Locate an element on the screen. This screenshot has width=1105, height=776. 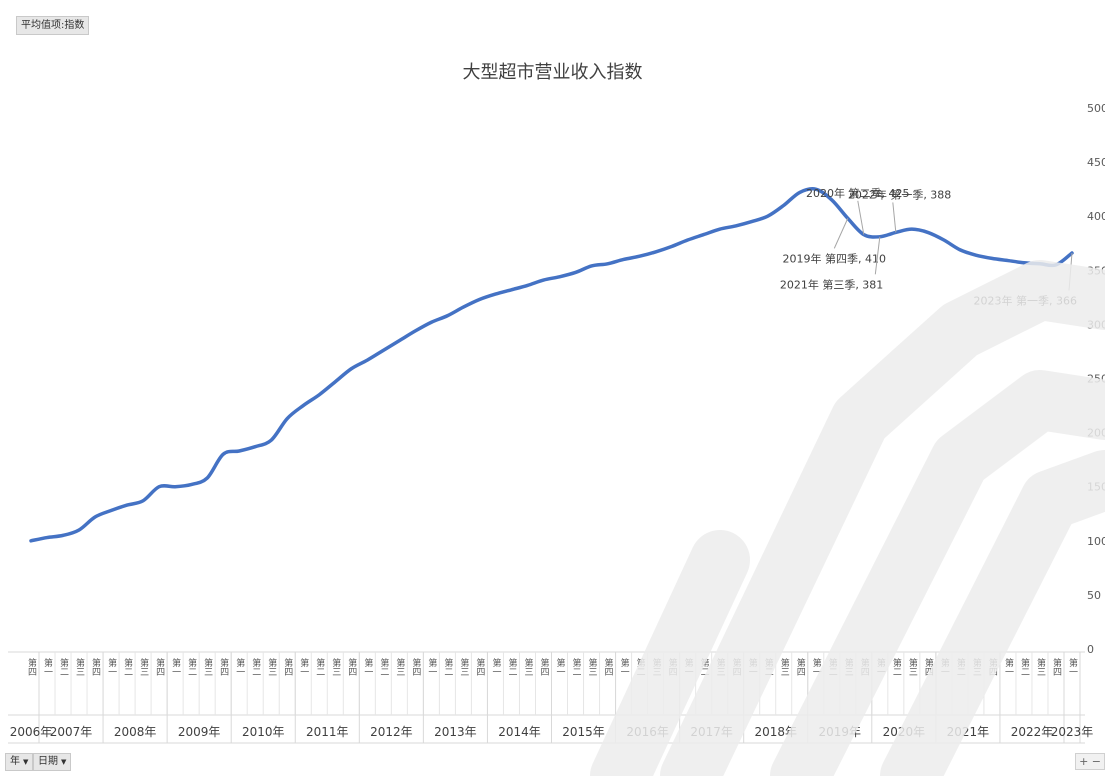
zoom-control: + − is located at coordinates (1090, 761).